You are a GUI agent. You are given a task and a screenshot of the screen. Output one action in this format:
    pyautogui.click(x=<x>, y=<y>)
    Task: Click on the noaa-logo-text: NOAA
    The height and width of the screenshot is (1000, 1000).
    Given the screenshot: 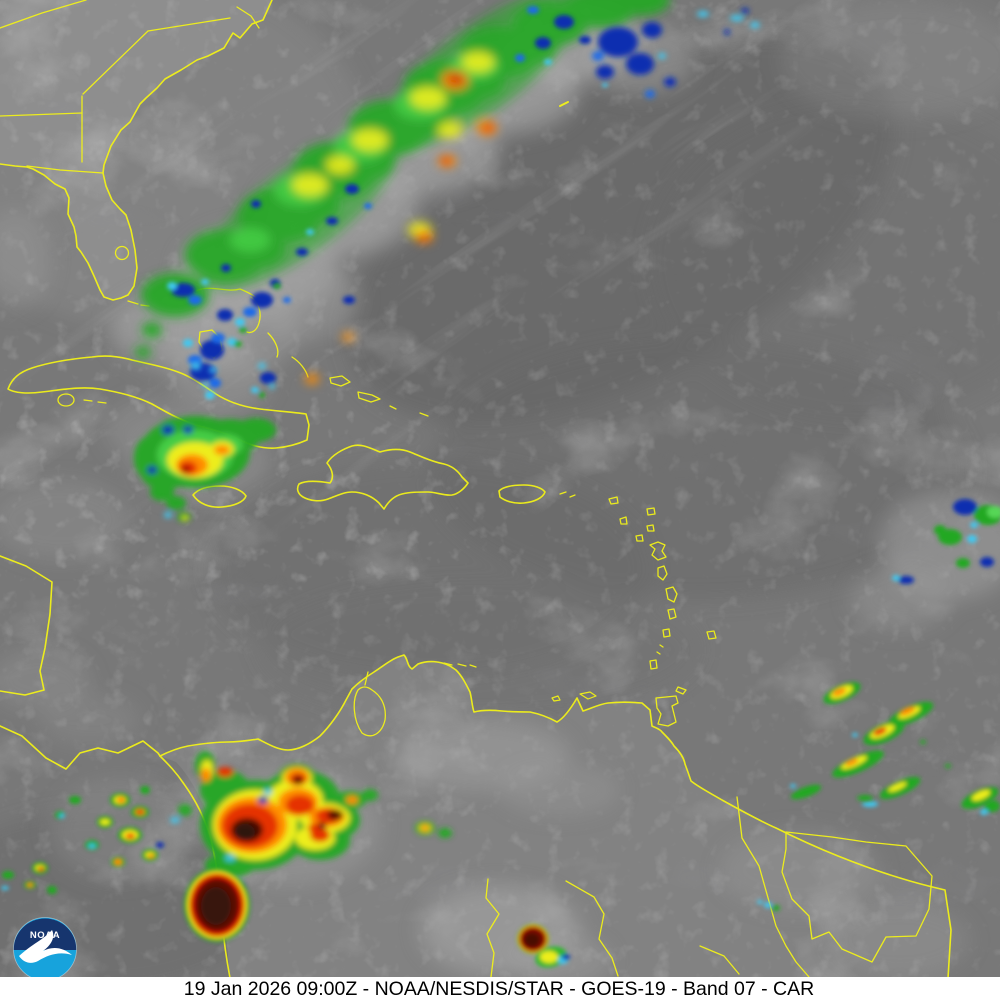 What is the action you would take?
    pyautogui.click(x=45, y=935)
    